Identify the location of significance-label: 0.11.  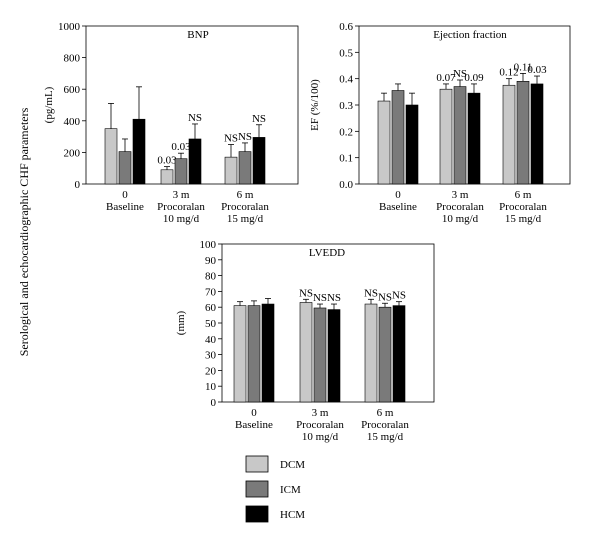
(523, 67).